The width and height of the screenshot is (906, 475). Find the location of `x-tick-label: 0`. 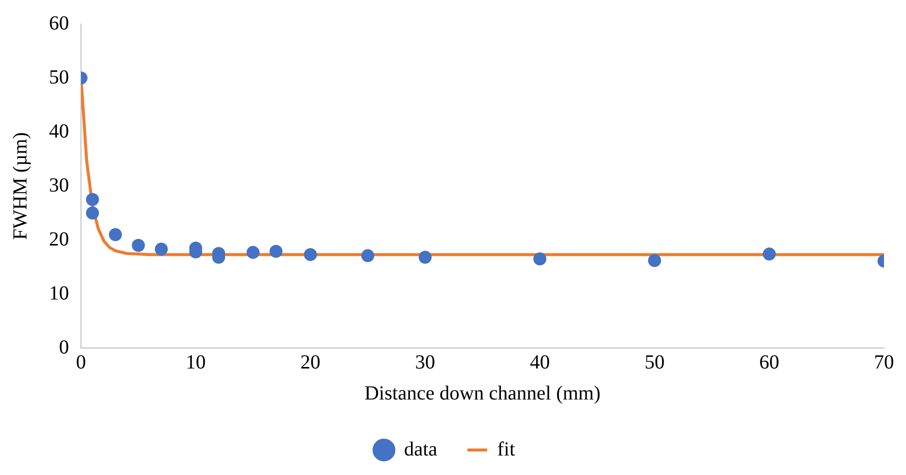

x-tick-label: 0 is located at coordinates (81, 362).